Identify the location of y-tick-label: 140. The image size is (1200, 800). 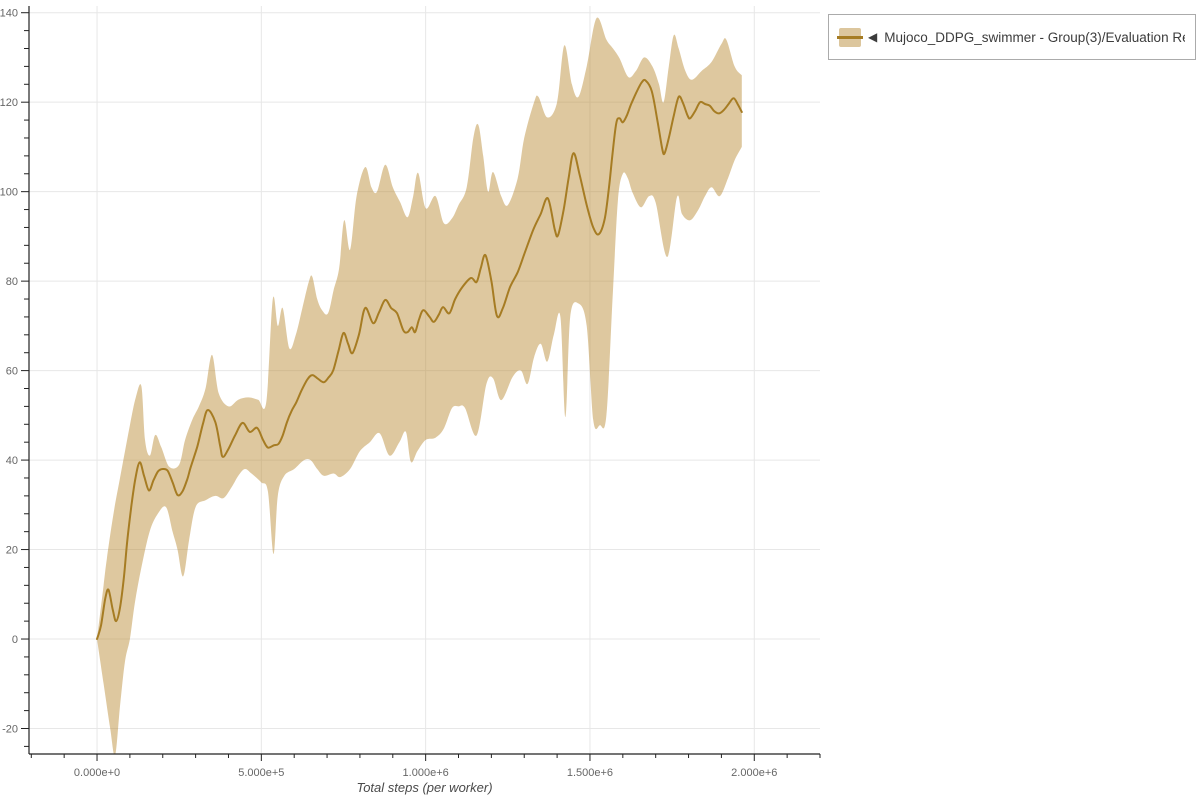
(9, 14).